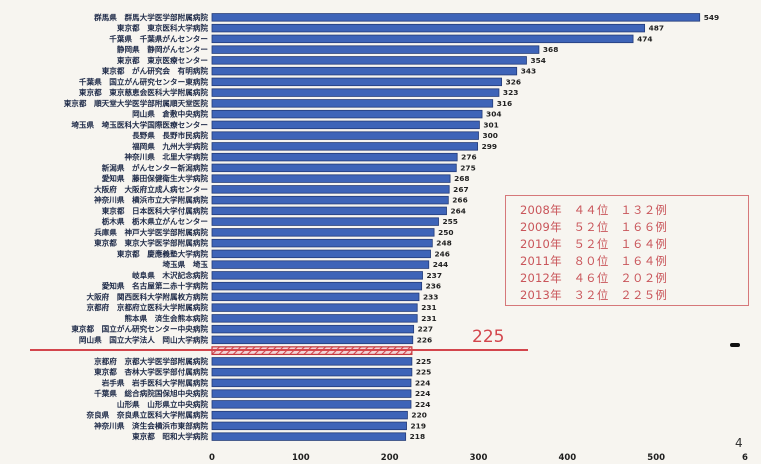 The height and width of the screenshot is (464, 761). Describe the element at coordinates (151, 425) in the screenshot. I see `category-label: 神奈川県 済生会横浜市東部病院` at that location.